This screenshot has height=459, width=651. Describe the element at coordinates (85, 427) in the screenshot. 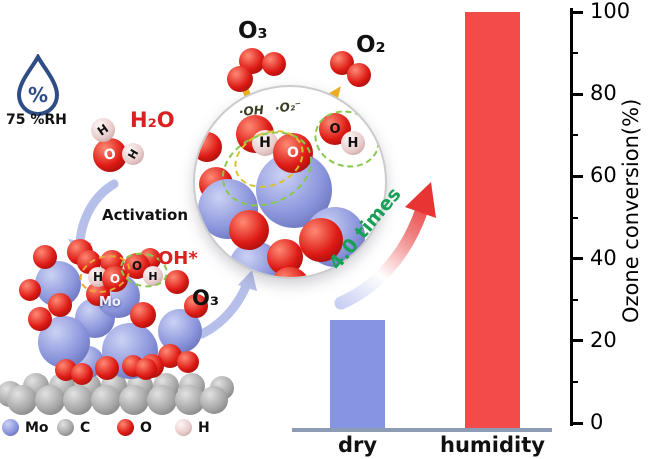

I see `legend-label: C` at that location.